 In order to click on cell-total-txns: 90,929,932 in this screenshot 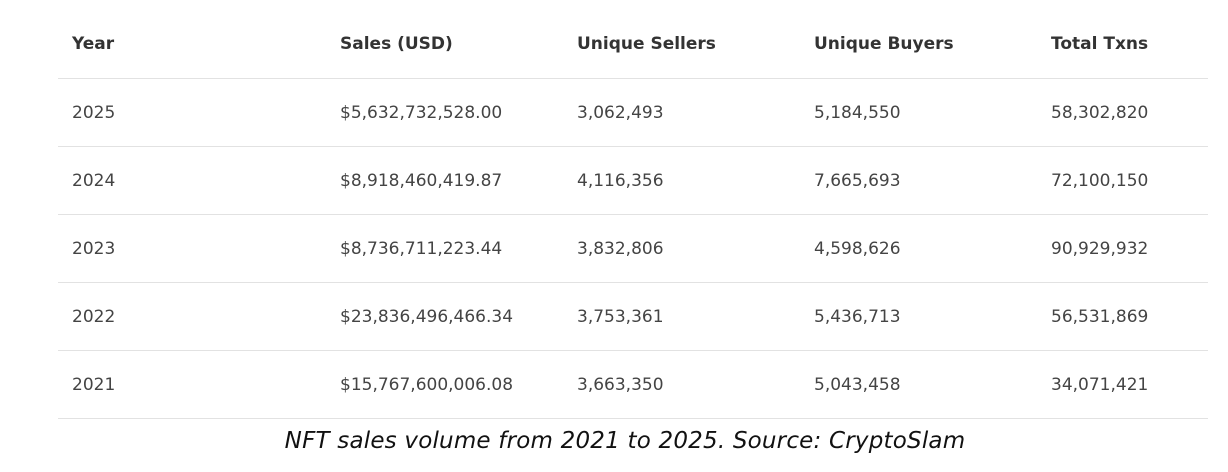, I will do `click(1122, 248)`.